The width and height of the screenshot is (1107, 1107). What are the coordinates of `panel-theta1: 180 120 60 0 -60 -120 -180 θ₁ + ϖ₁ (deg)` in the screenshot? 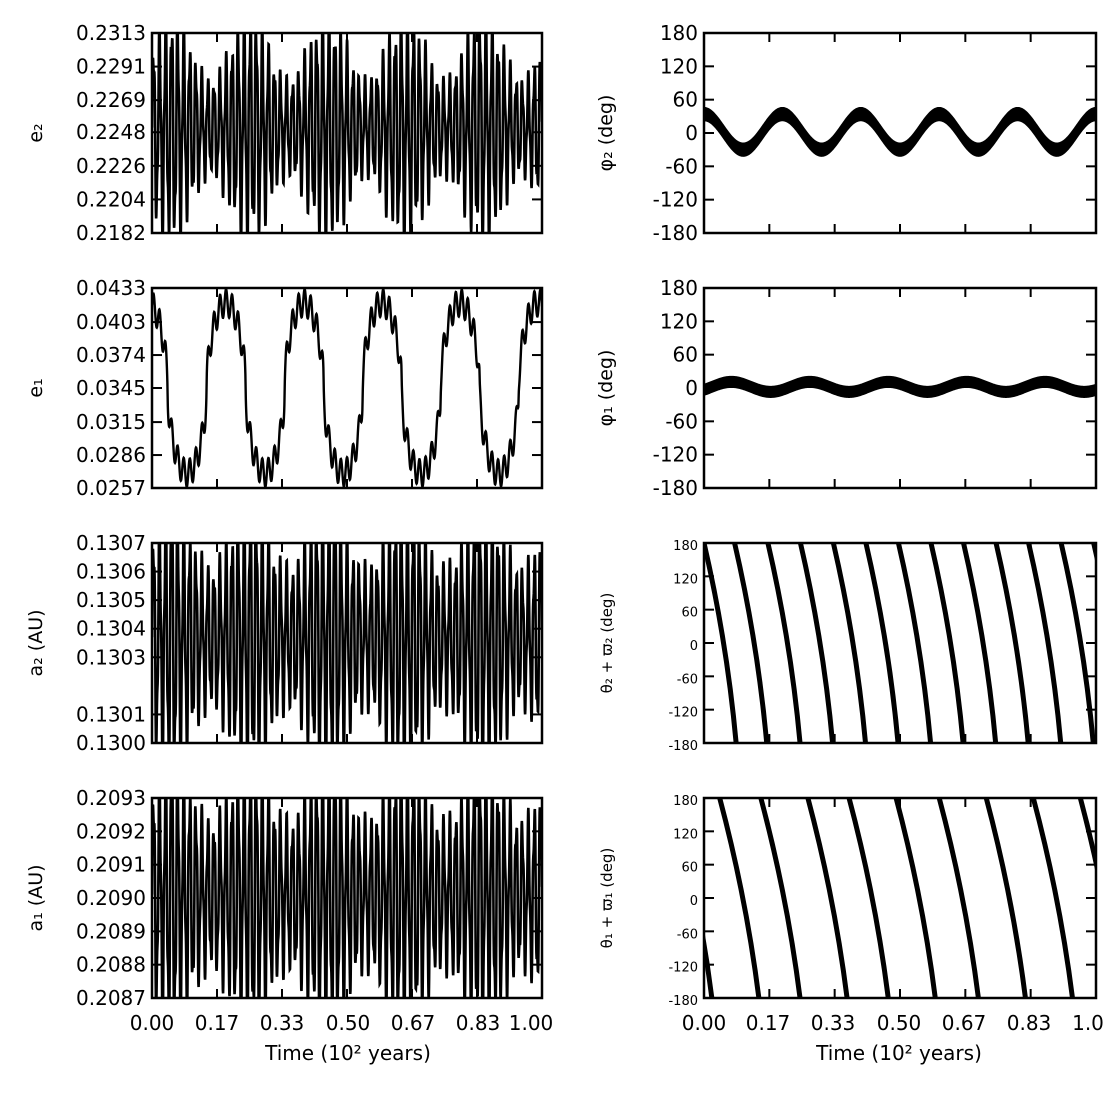 It's located at (848, 901).